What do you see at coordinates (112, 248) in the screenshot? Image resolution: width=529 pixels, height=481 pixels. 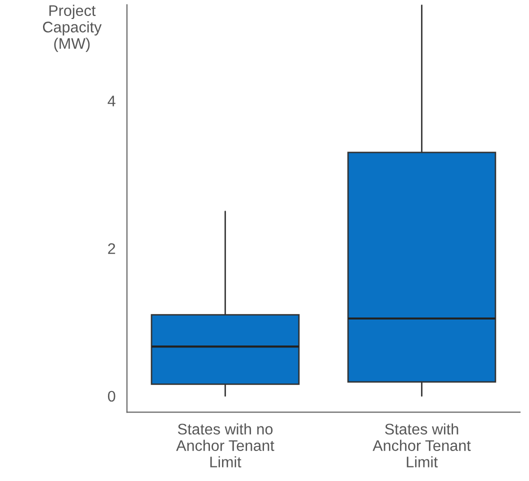 I see `y-tick-label: 2` at bounding box center [112, 248].